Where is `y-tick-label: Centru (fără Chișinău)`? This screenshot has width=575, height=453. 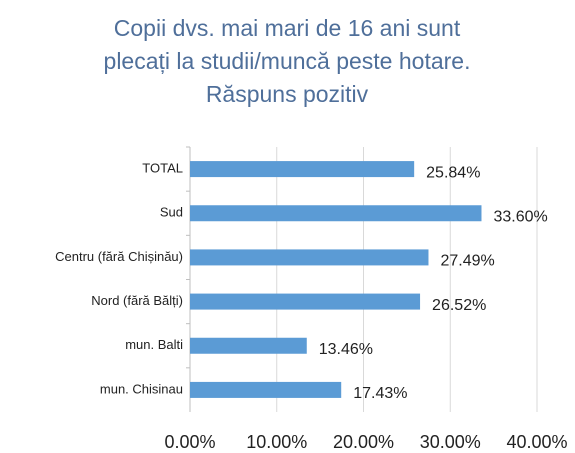 y-tick-label: Centru (fără Chișinău) is located at coordinates (119, 256).